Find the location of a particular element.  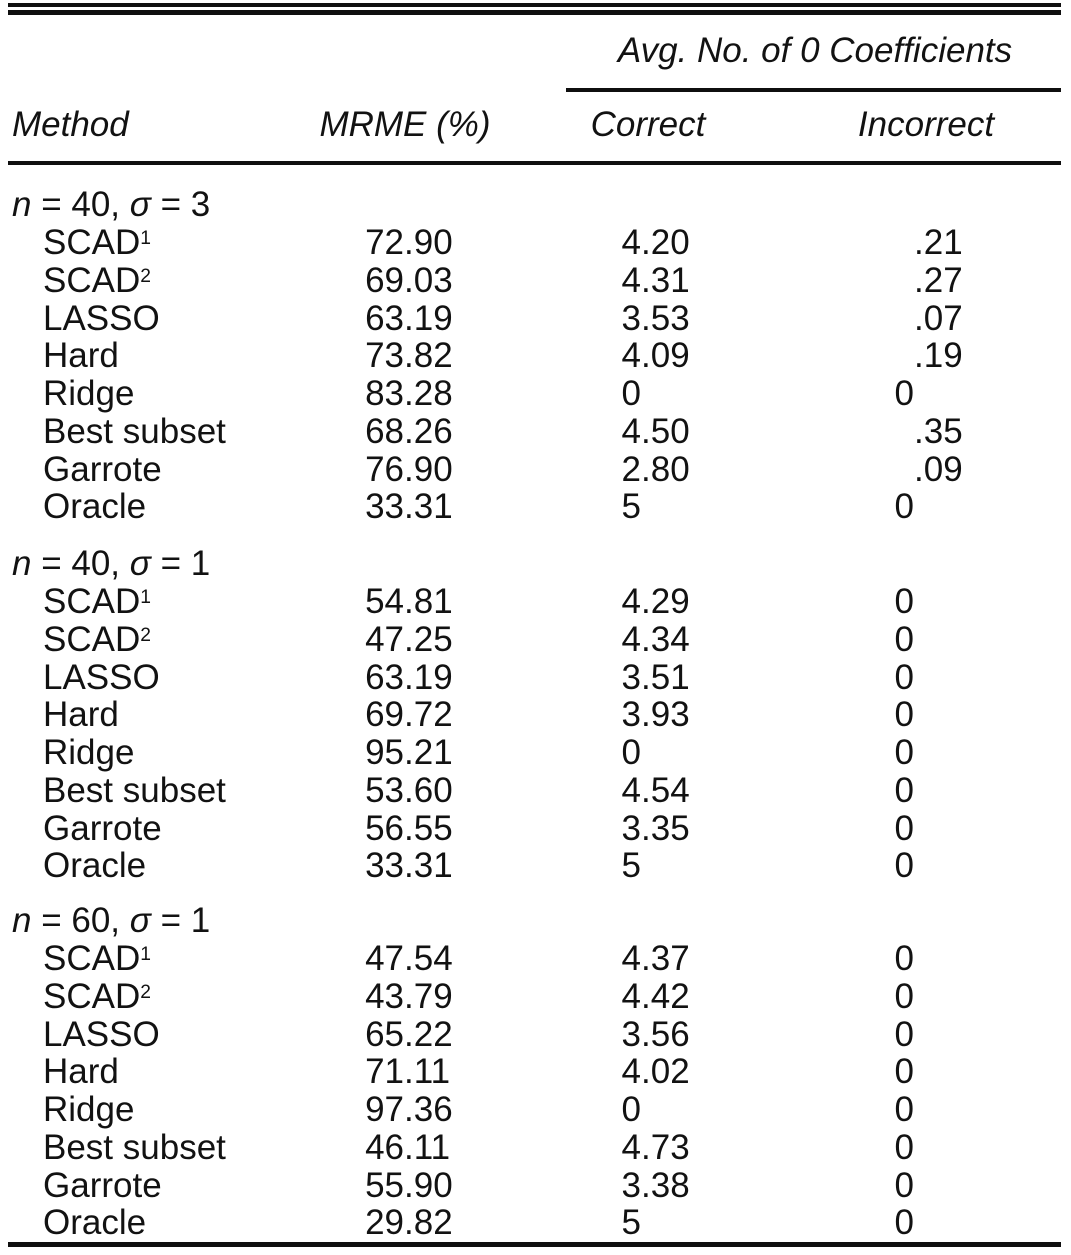

method-label: Garrote is located at coordinates (102, 1185).